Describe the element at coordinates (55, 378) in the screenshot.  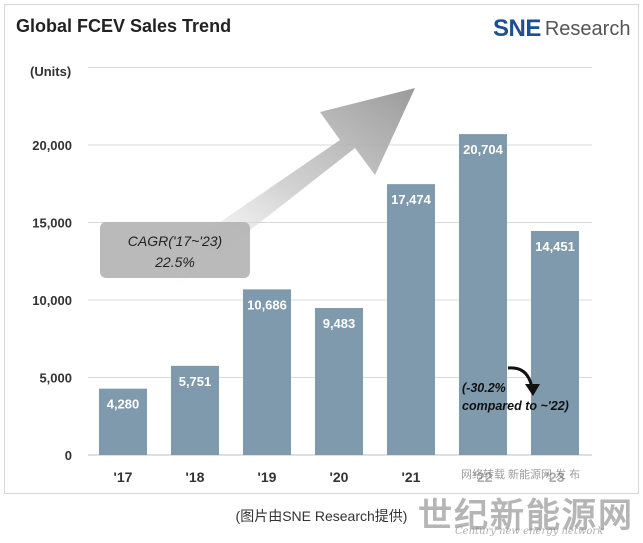
I see `y-tick-label: 5,000` at that location.